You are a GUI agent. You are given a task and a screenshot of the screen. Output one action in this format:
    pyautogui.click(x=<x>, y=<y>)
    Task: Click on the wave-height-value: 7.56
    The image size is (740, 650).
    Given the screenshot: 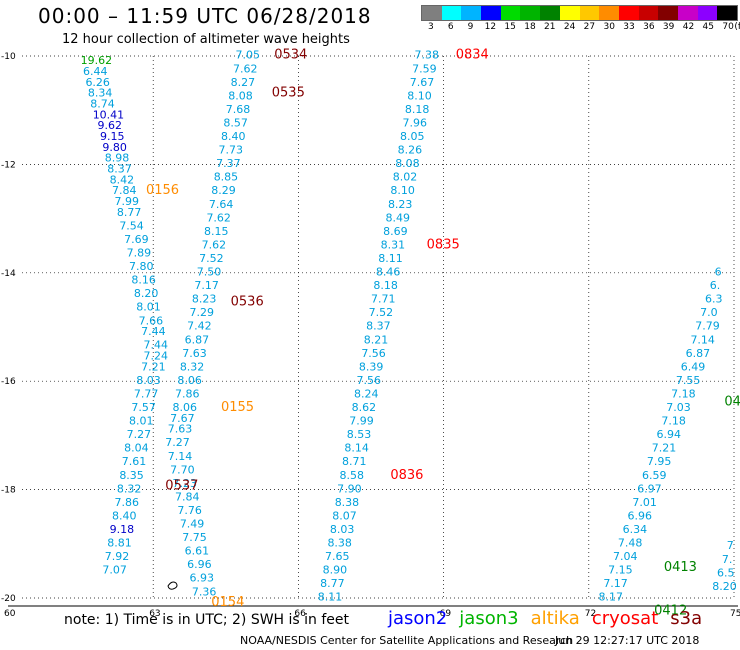 What is the action you would take?
    pyautogui.click(x=368, y=380)
    